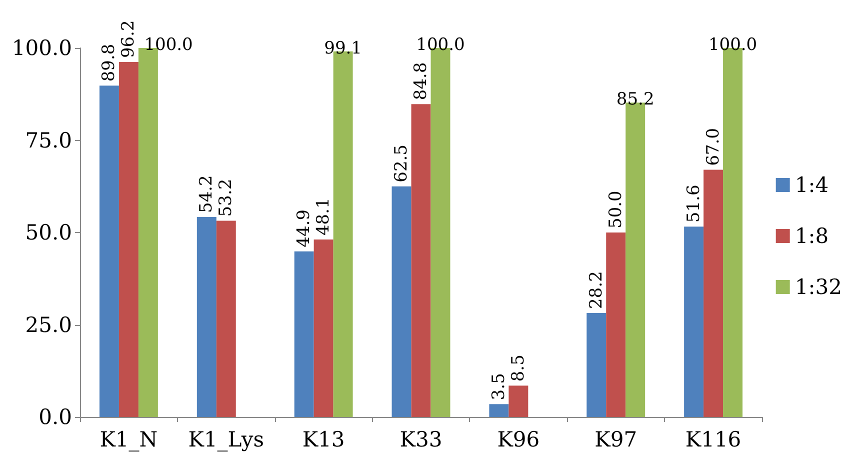 The image size is (857, 472). Describe the element at coordinates (324, 217) in the screenshot. I see `data-label: 48.1` at that location.